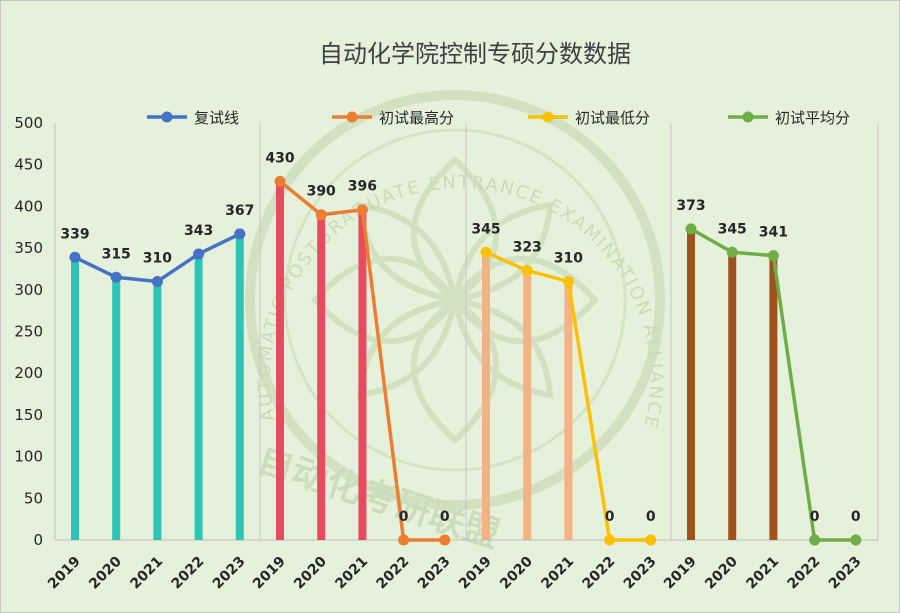 This screenshot has width=900, height=613. I want to click on y-tick-label: 50, so click(33, 498).